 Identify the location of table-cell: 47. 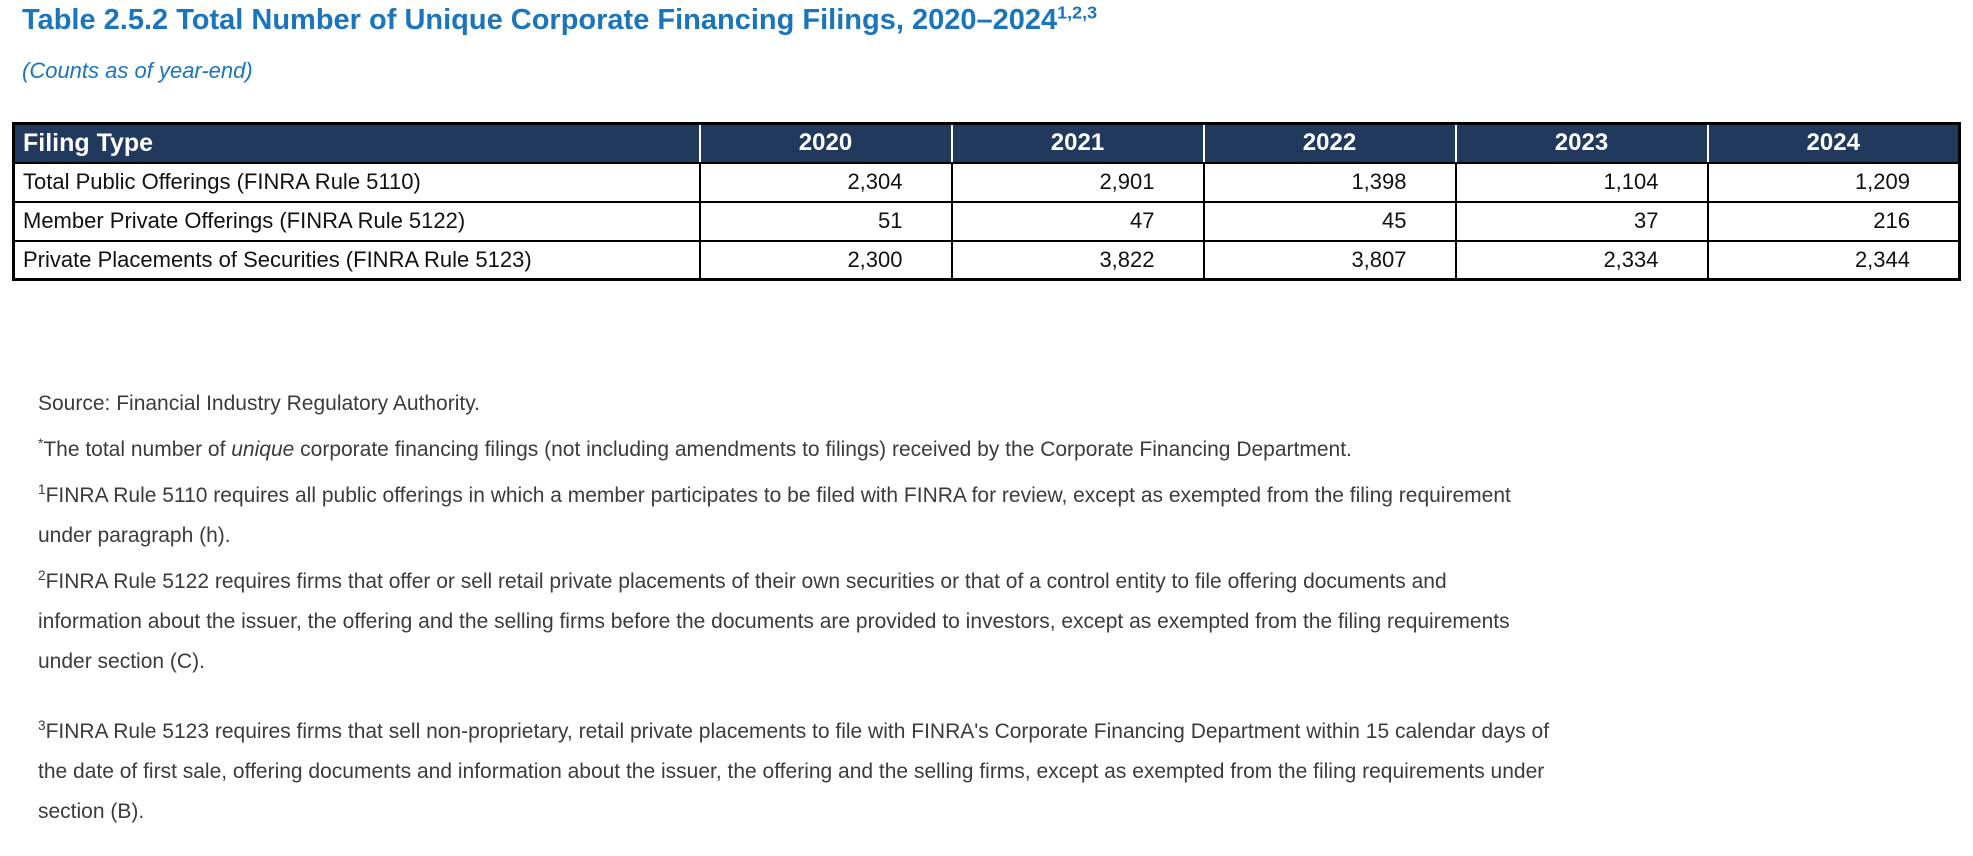
(1077, 221).